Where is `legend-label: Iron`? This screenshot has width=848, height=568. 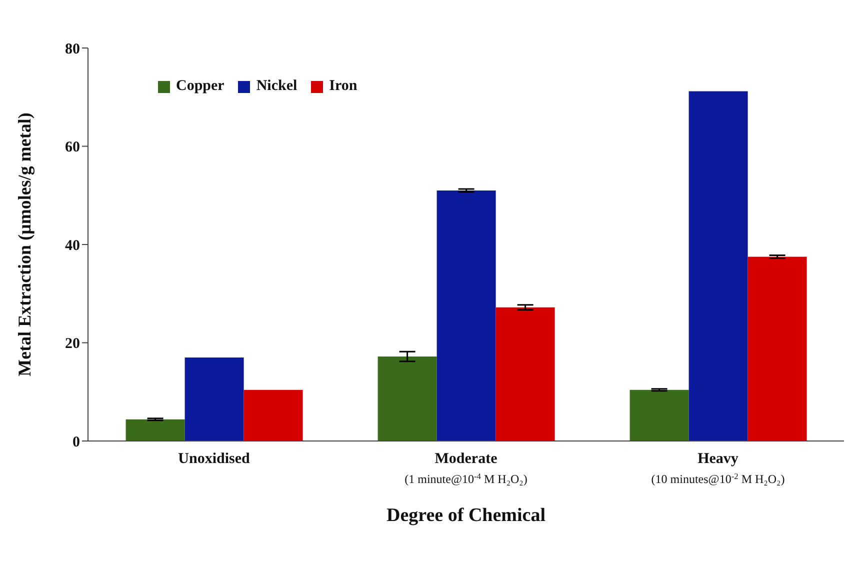
legend-label: Iron is located at coordinates (343, 86).